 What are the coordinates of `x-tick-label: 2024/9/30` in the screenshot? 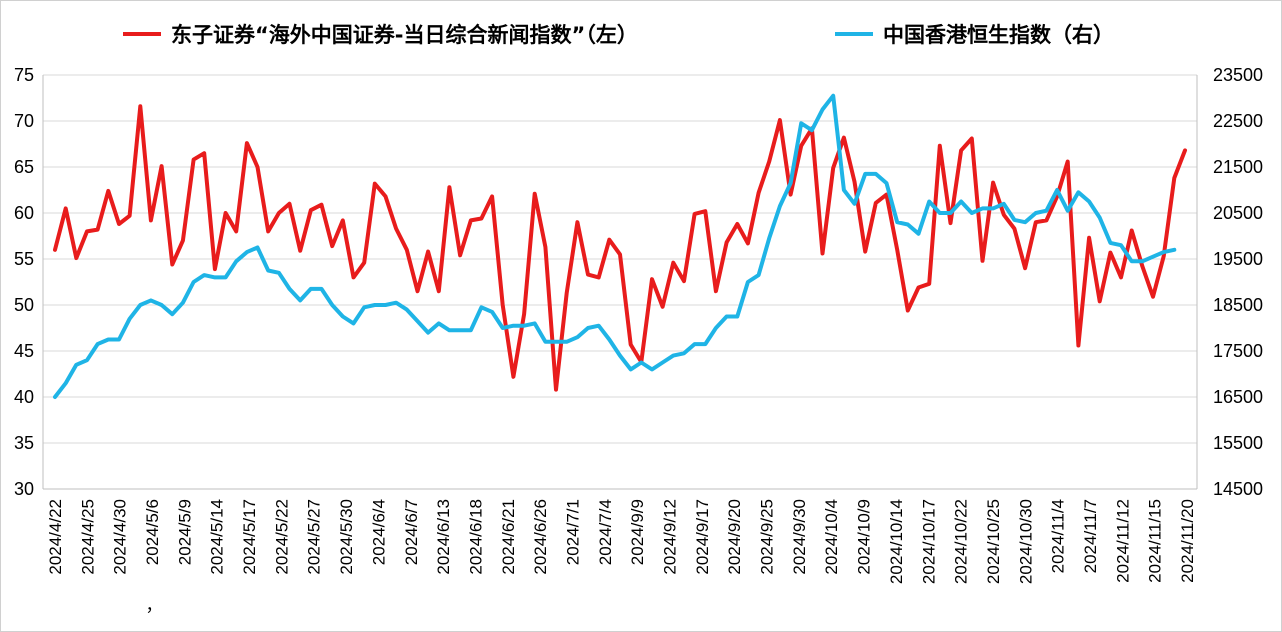 It's located at (799, 537).